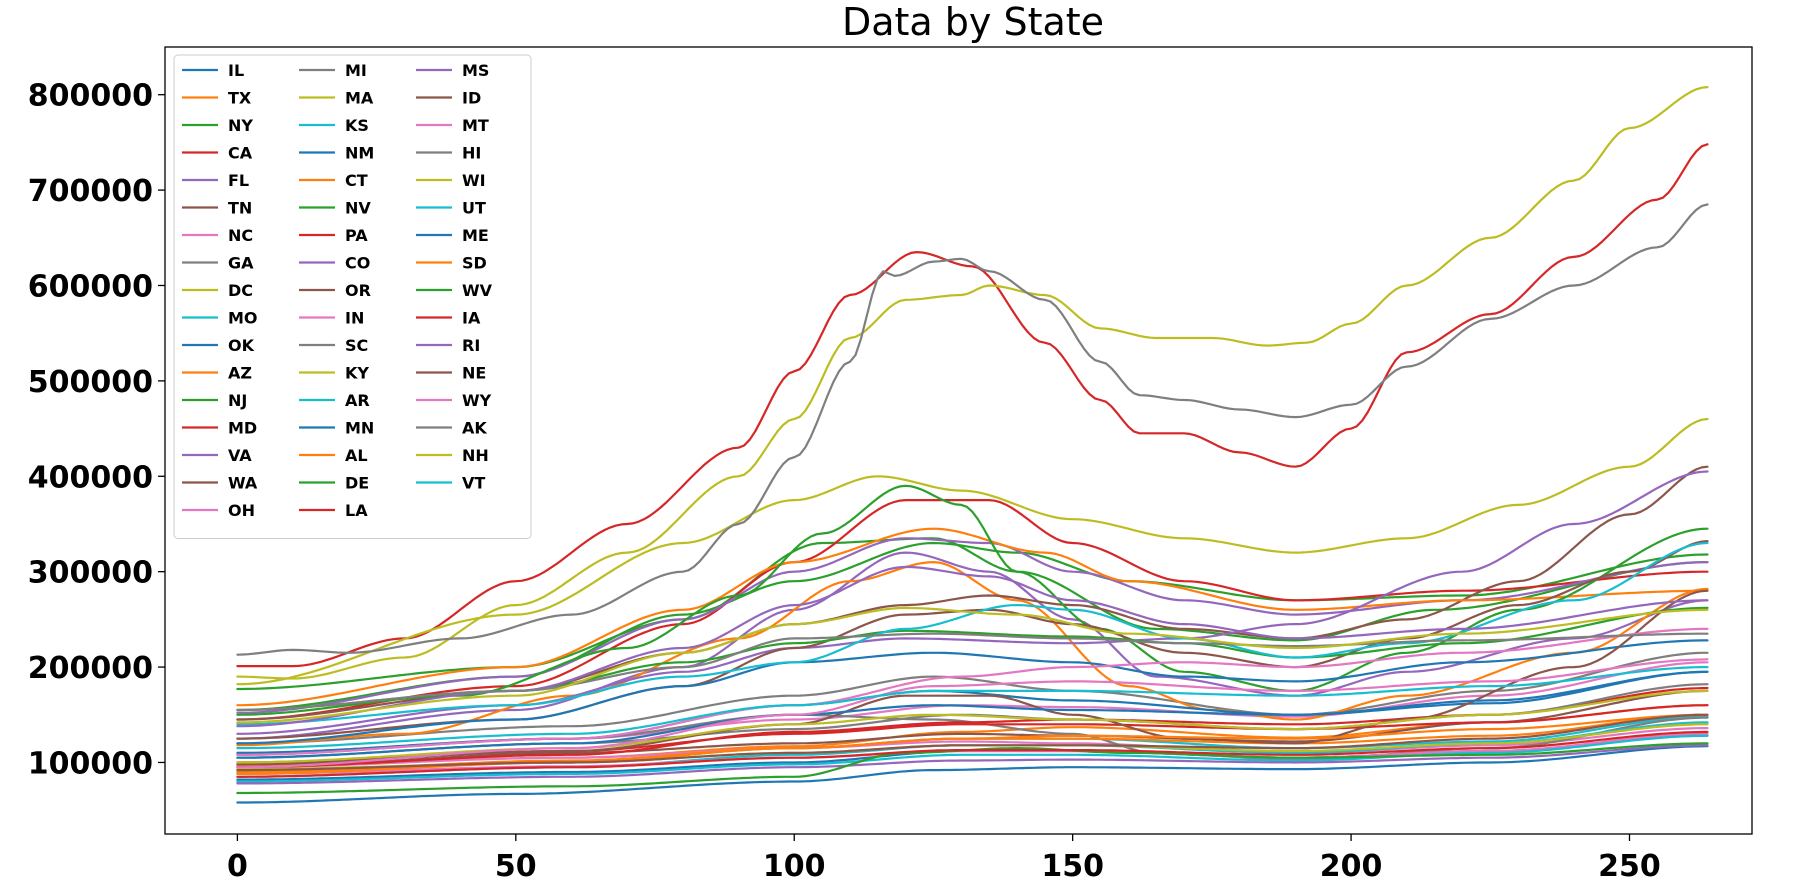 This screenshot has height=886, width=1798. I want to click on legend-label-co: CO, so click(357, 263).